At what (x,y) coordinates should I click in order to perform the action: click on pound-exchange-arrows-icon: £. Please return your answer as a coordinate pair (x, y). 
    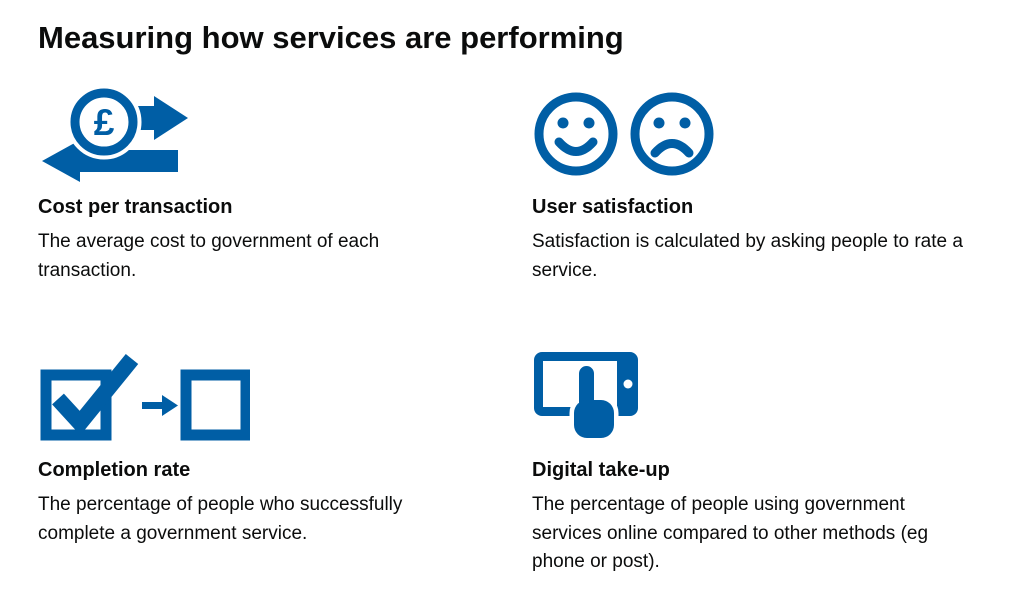
    Looking at the image, I should click on (285, 134).